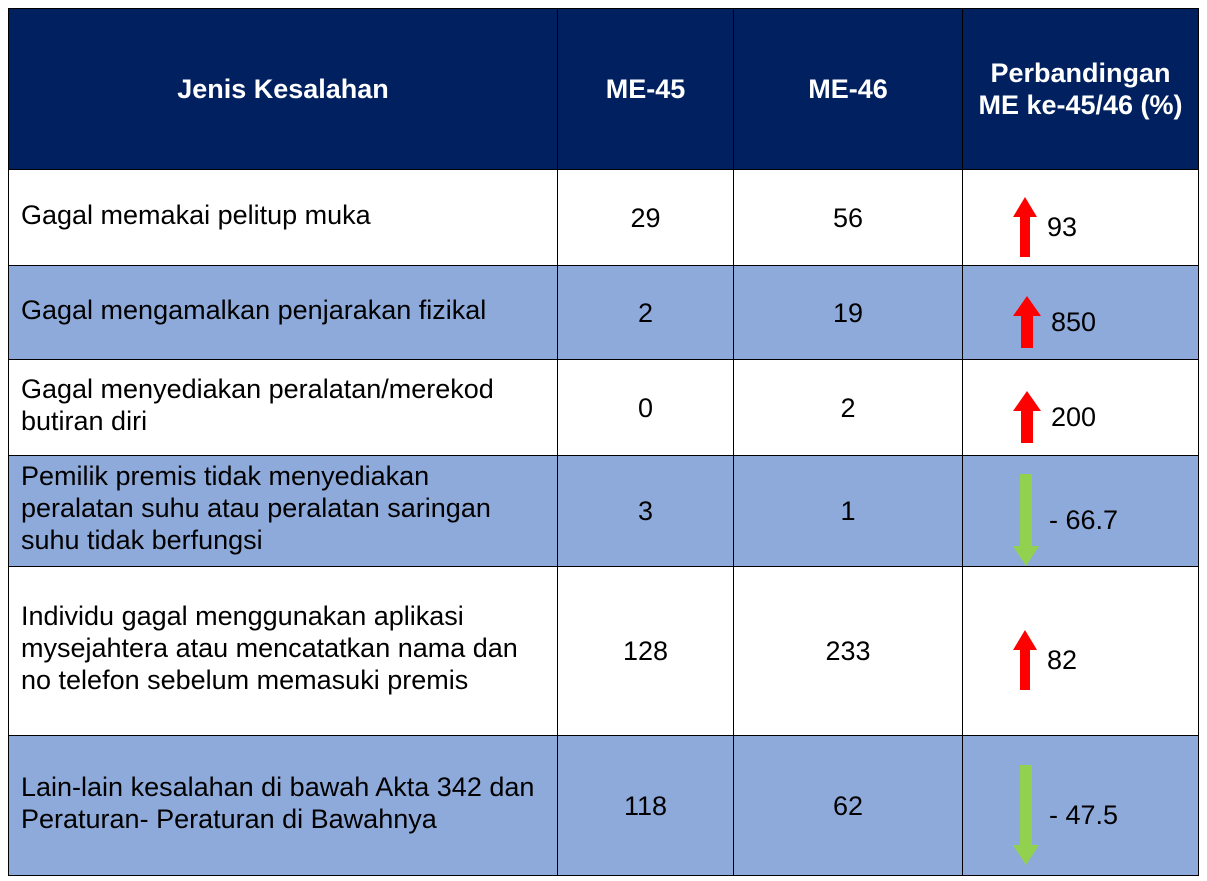 The image size is (1207, 881). What do you see at coordinates (848, 312) in the screenshot?
I see `cell: 19` at bounding box center [848, 312].